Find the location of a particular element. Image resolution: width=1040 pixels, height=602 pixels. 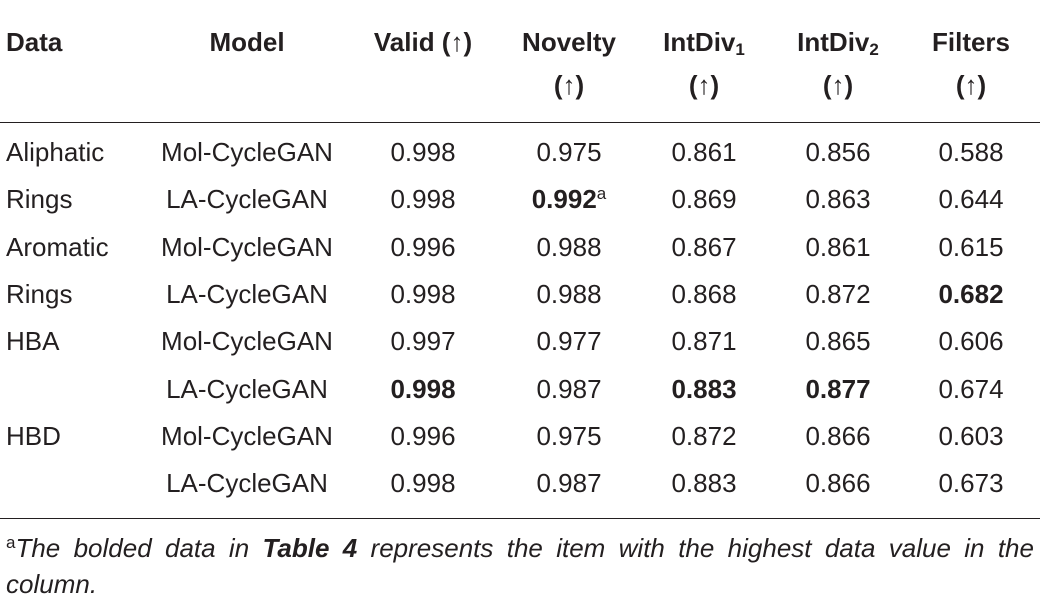

header-label: Data is located at coordinates (34, 42).